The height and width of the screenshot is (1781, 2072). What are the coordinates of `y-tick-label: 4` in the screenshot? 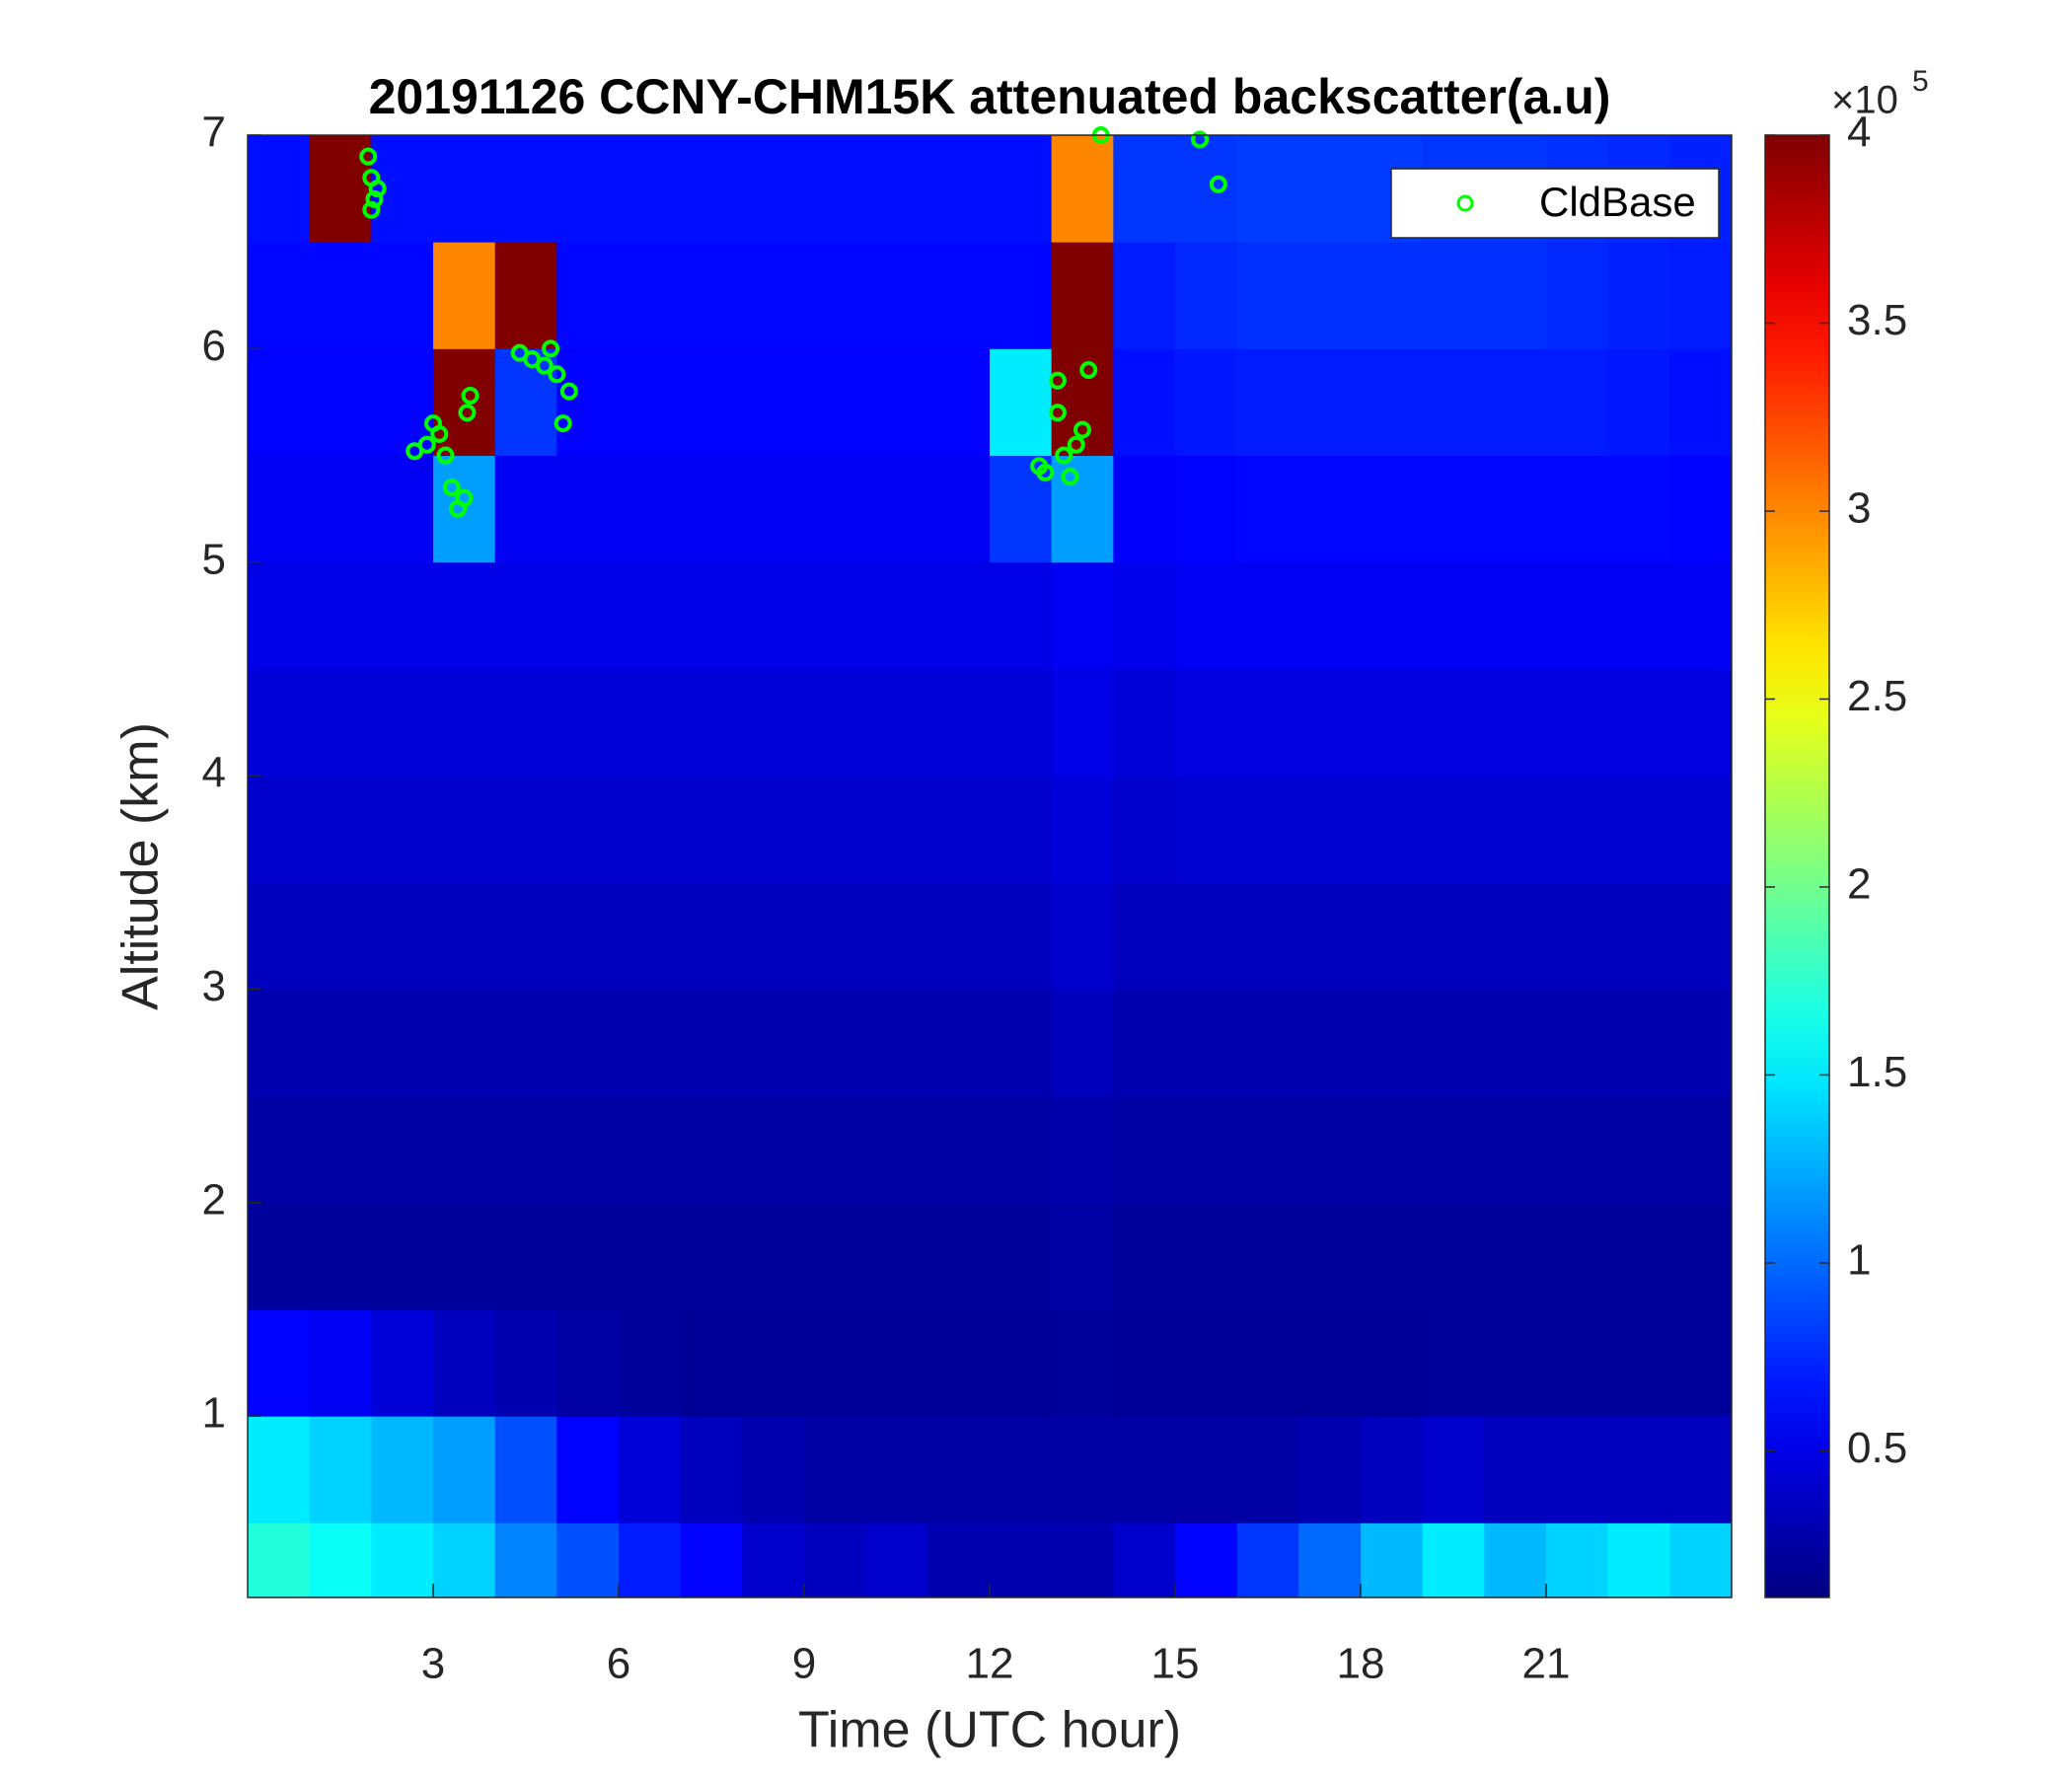 It's located at (214, 773).